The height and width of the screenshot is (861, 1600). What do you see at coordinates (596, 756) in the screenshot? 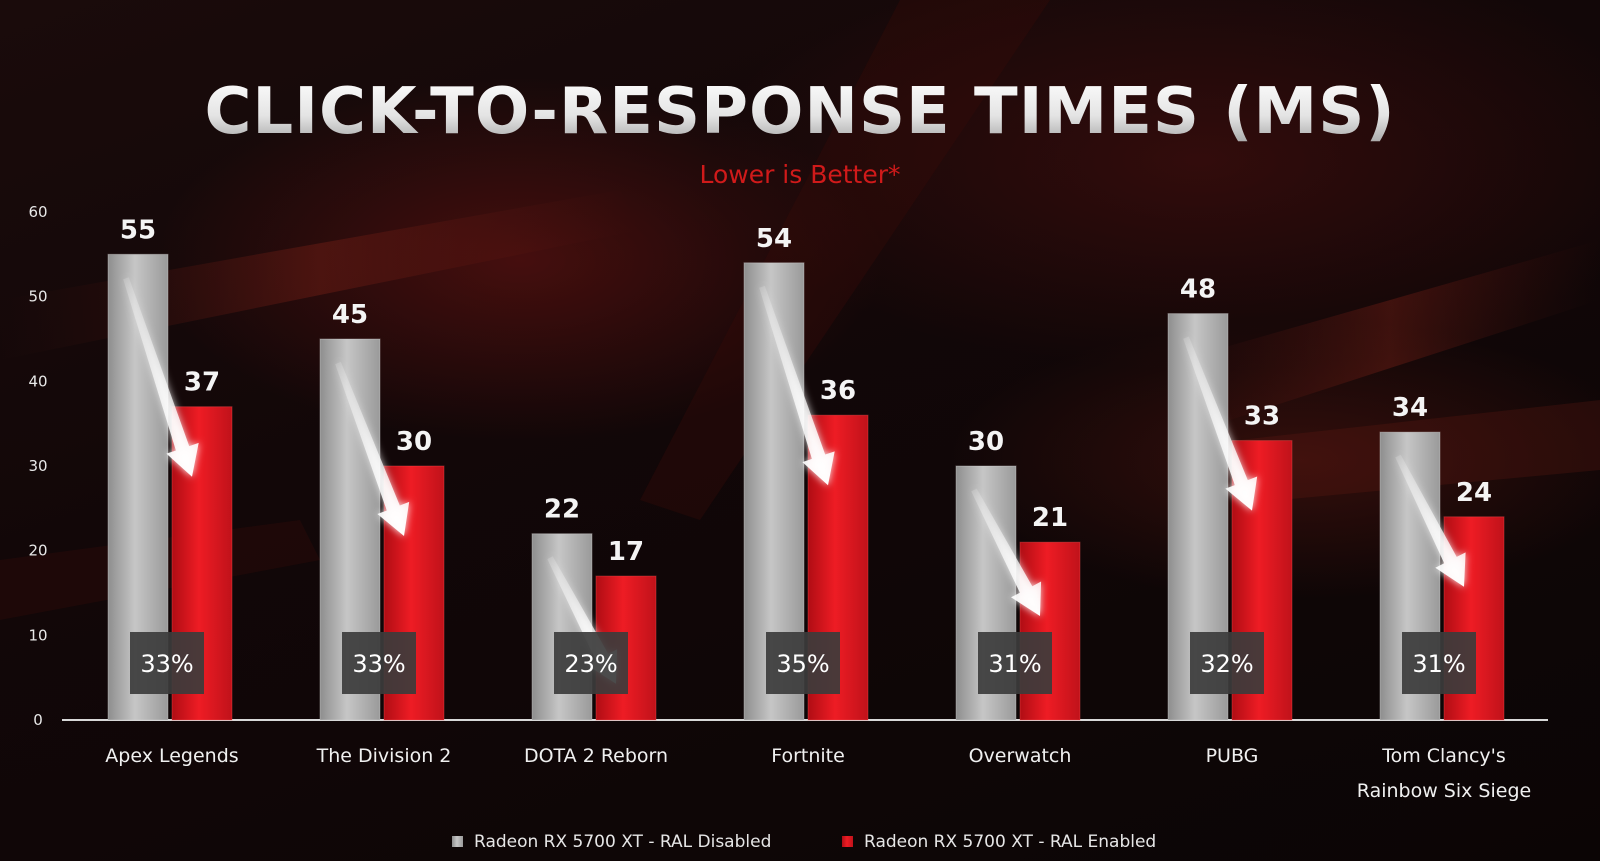
I see `category-label: DOTA 2 Reborn` at bounding box center [596, 756].